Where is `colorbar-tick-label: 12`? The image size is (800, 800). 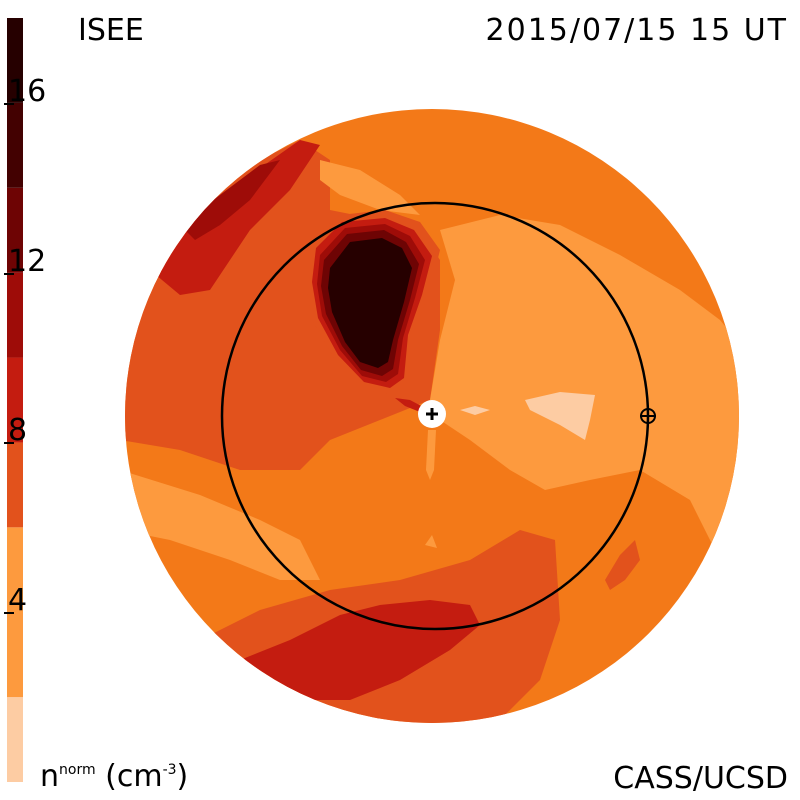
colorbar-tick-label: 12 is located at coordinates (25, 261).